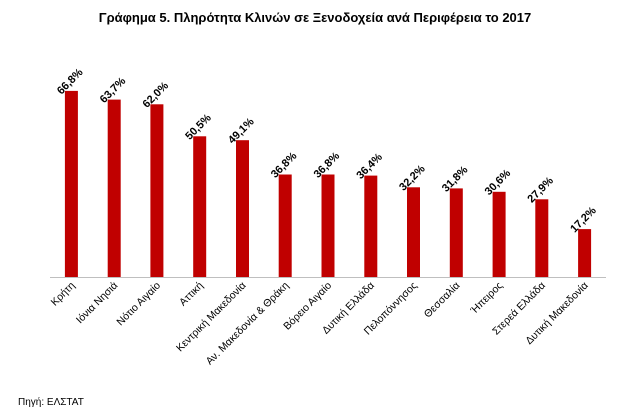  I want to click on x-tick-label: Αν. Μακεδονία & Θράκη, so click(248, 324).